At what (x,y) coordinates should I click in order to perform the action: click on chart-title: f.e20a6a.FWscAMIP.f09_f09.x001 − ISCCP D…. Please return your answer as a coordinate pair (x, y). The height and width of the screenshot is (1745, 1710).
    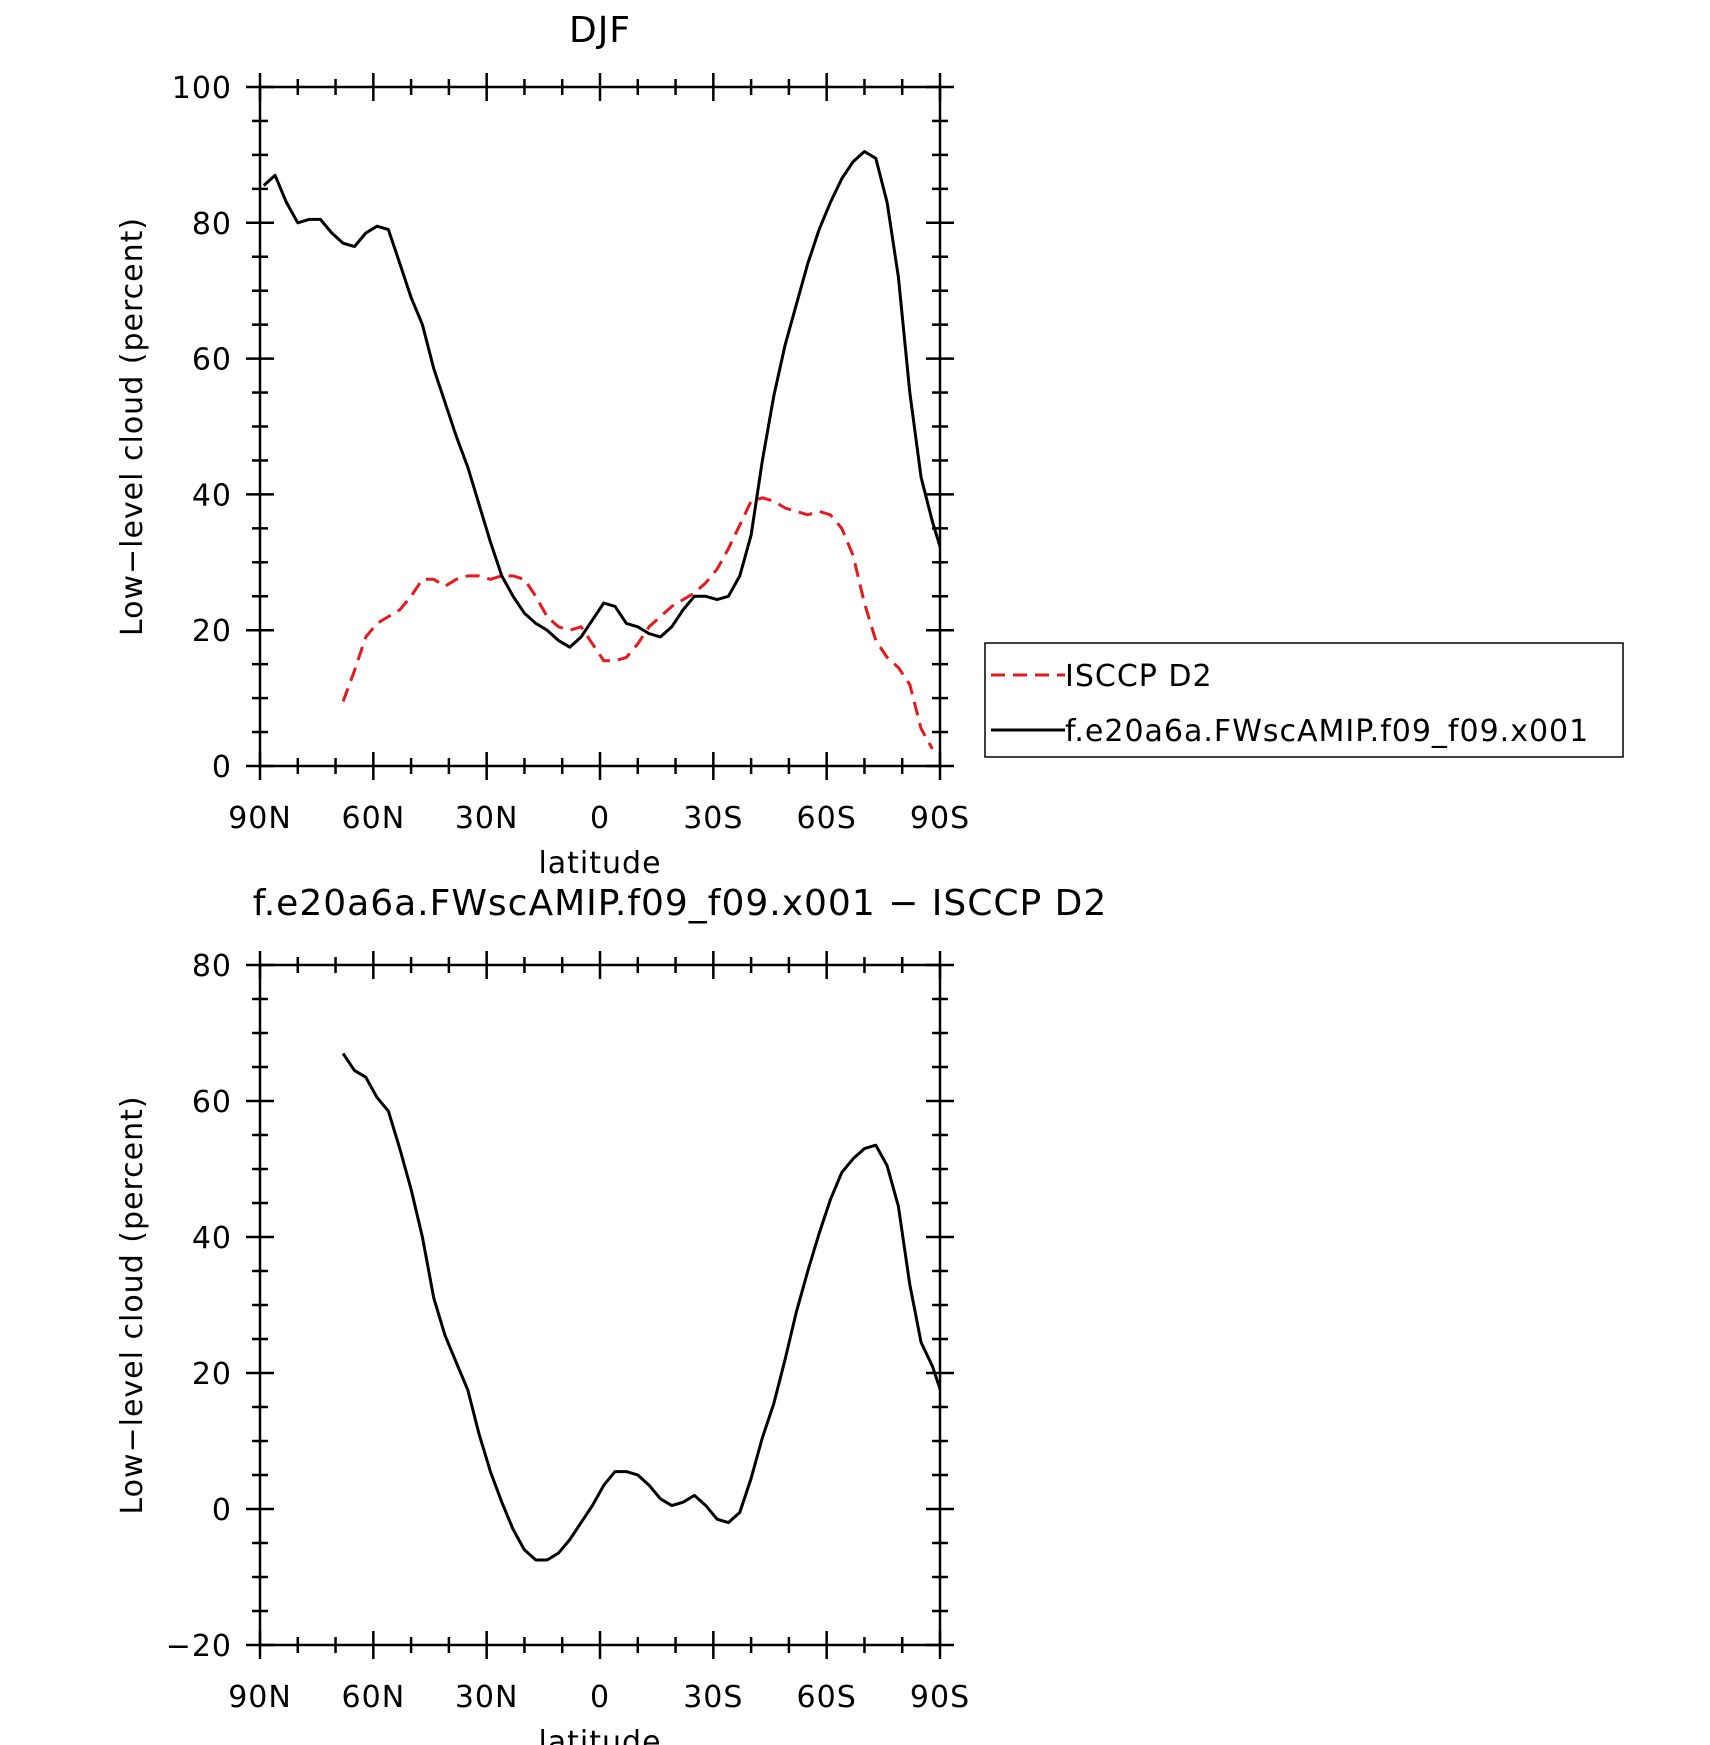
    Looking at the image, I should click on (680, 903).